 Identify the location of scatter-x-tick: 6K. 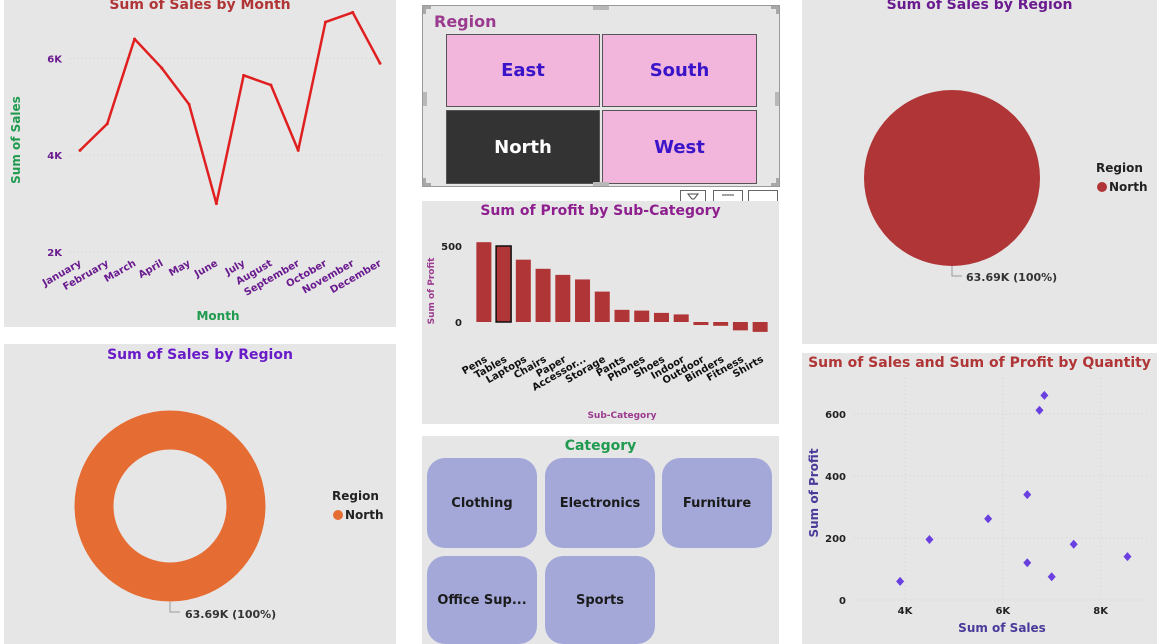
(1003, 611).